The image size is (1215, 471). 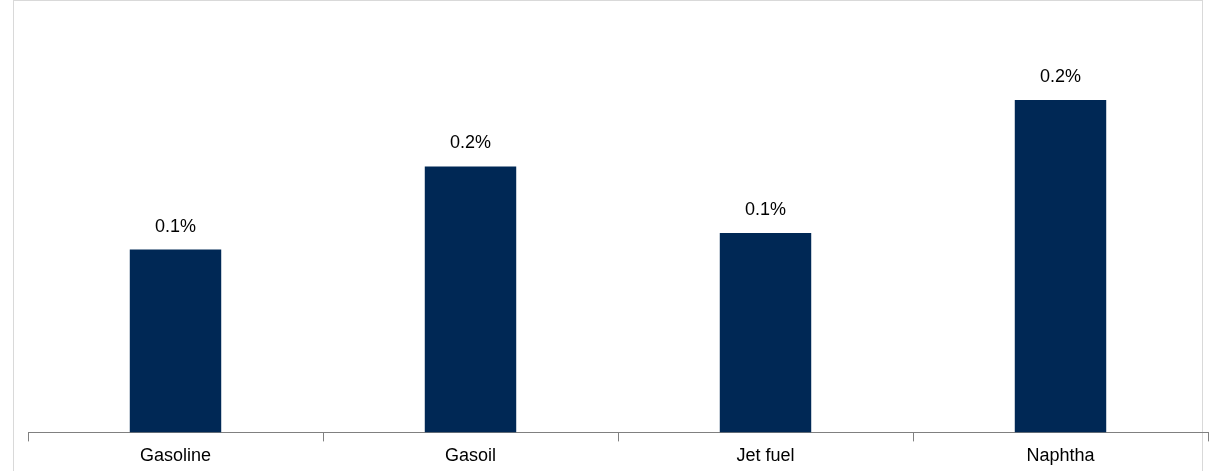 I want to click on x-tick-label: Gasoil, so click(x=470, y=455).